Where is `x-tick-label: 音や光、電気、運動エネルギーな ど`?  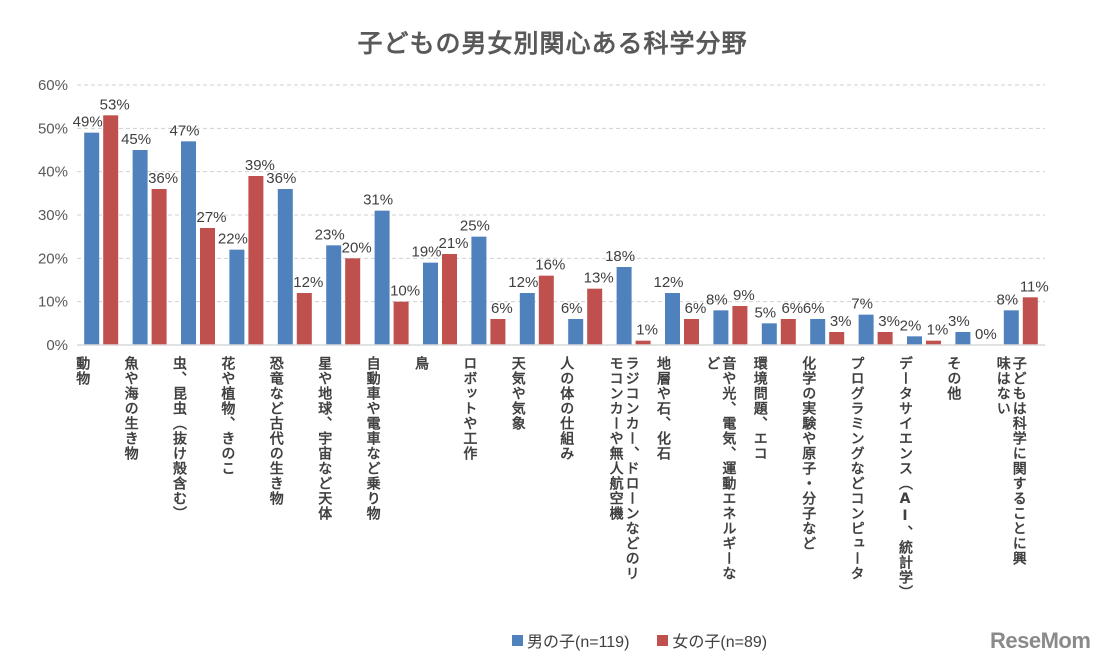
x-tick-label: 音や光、電気、運動エネルギーな ど is located at coordinates (720, 468).